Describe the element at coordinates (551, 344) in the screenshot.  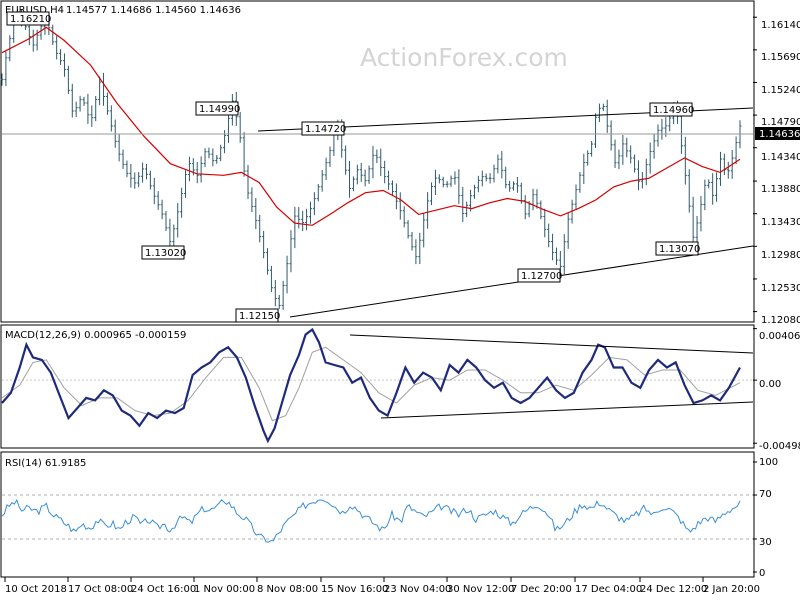
I see `macd-upper-trendline` at that location.